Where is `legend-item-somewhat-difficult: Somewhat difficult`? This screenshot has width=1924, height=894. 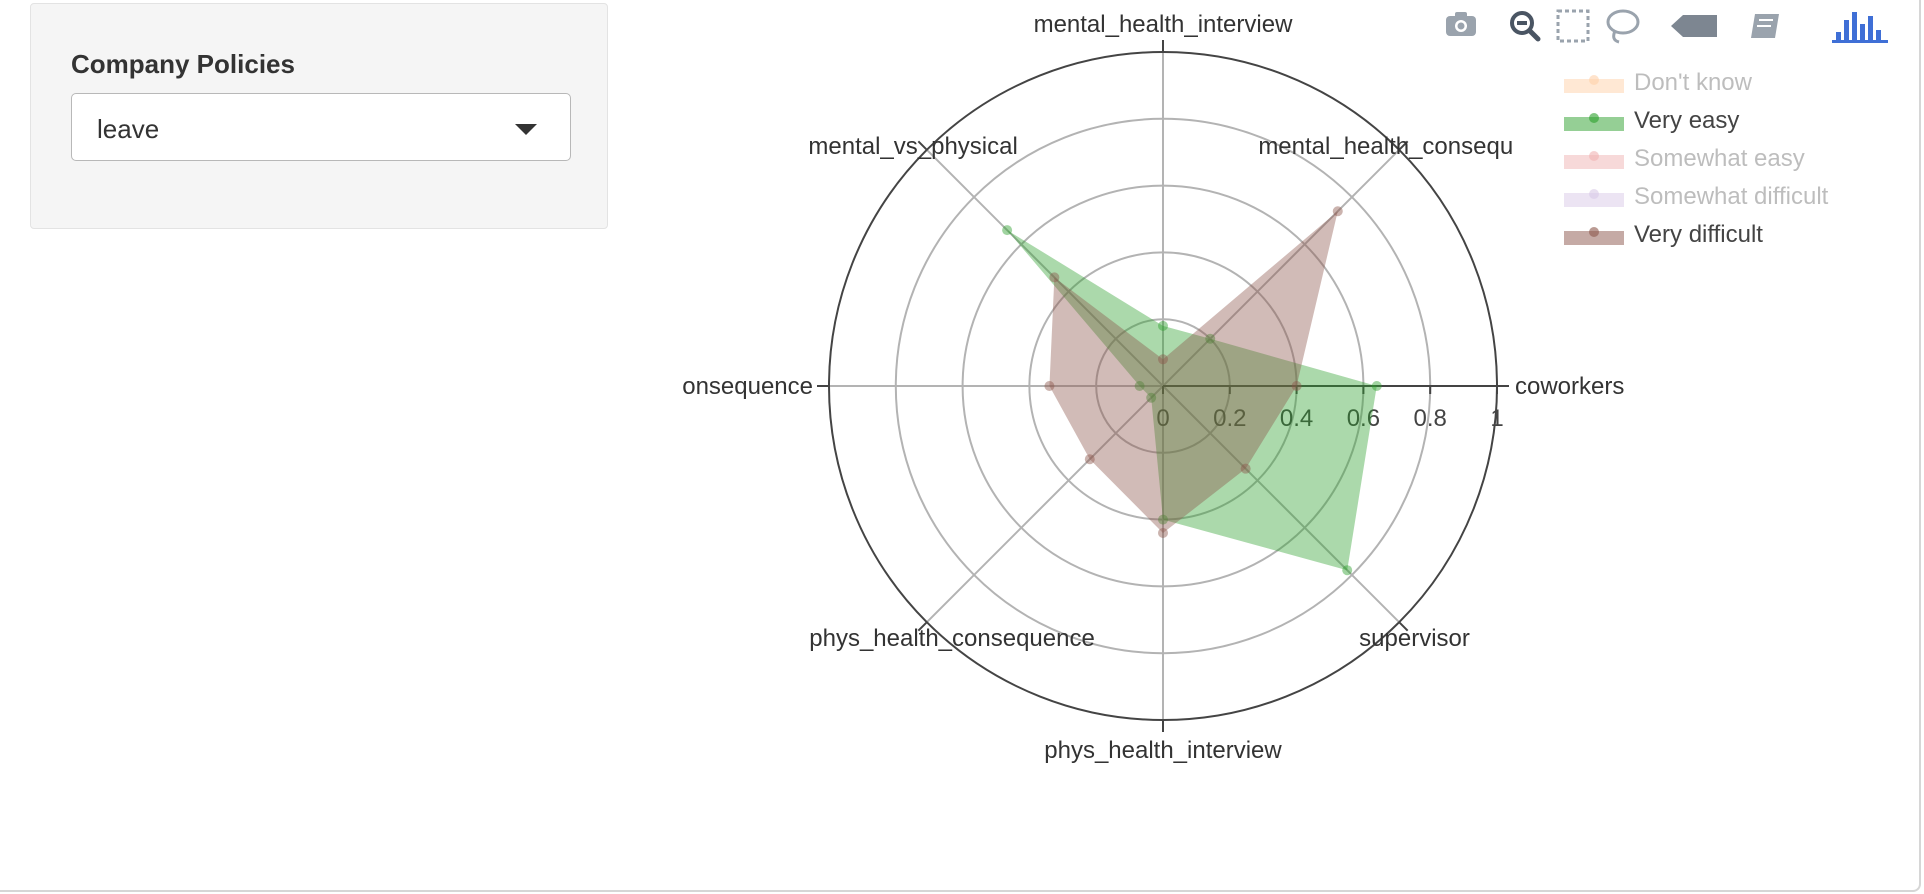
legend-item-somewhat-difficult: Somewhat difficult is located at coordinates (1696, 196).